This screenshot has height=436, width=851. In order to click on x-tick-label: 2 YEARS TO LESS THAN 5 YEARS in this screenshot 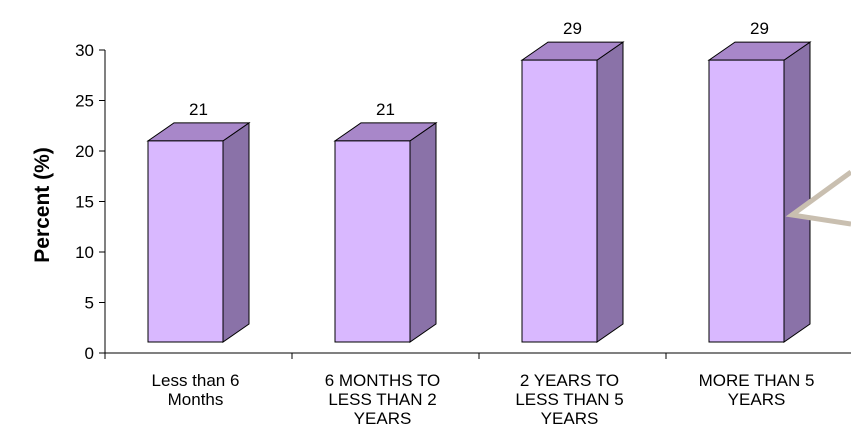, I will do `click(570, 399)`.